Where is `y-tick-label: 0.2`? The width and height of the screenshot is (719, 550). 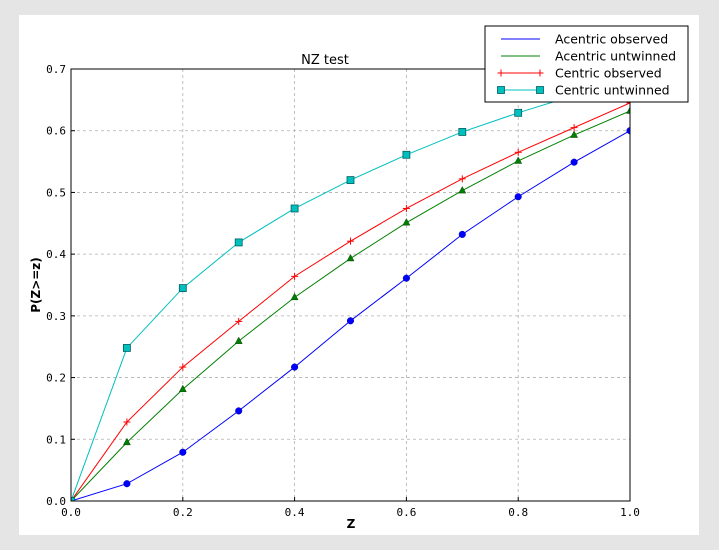 y-tick-label: 0.2 is located at coordinates (56, 378).